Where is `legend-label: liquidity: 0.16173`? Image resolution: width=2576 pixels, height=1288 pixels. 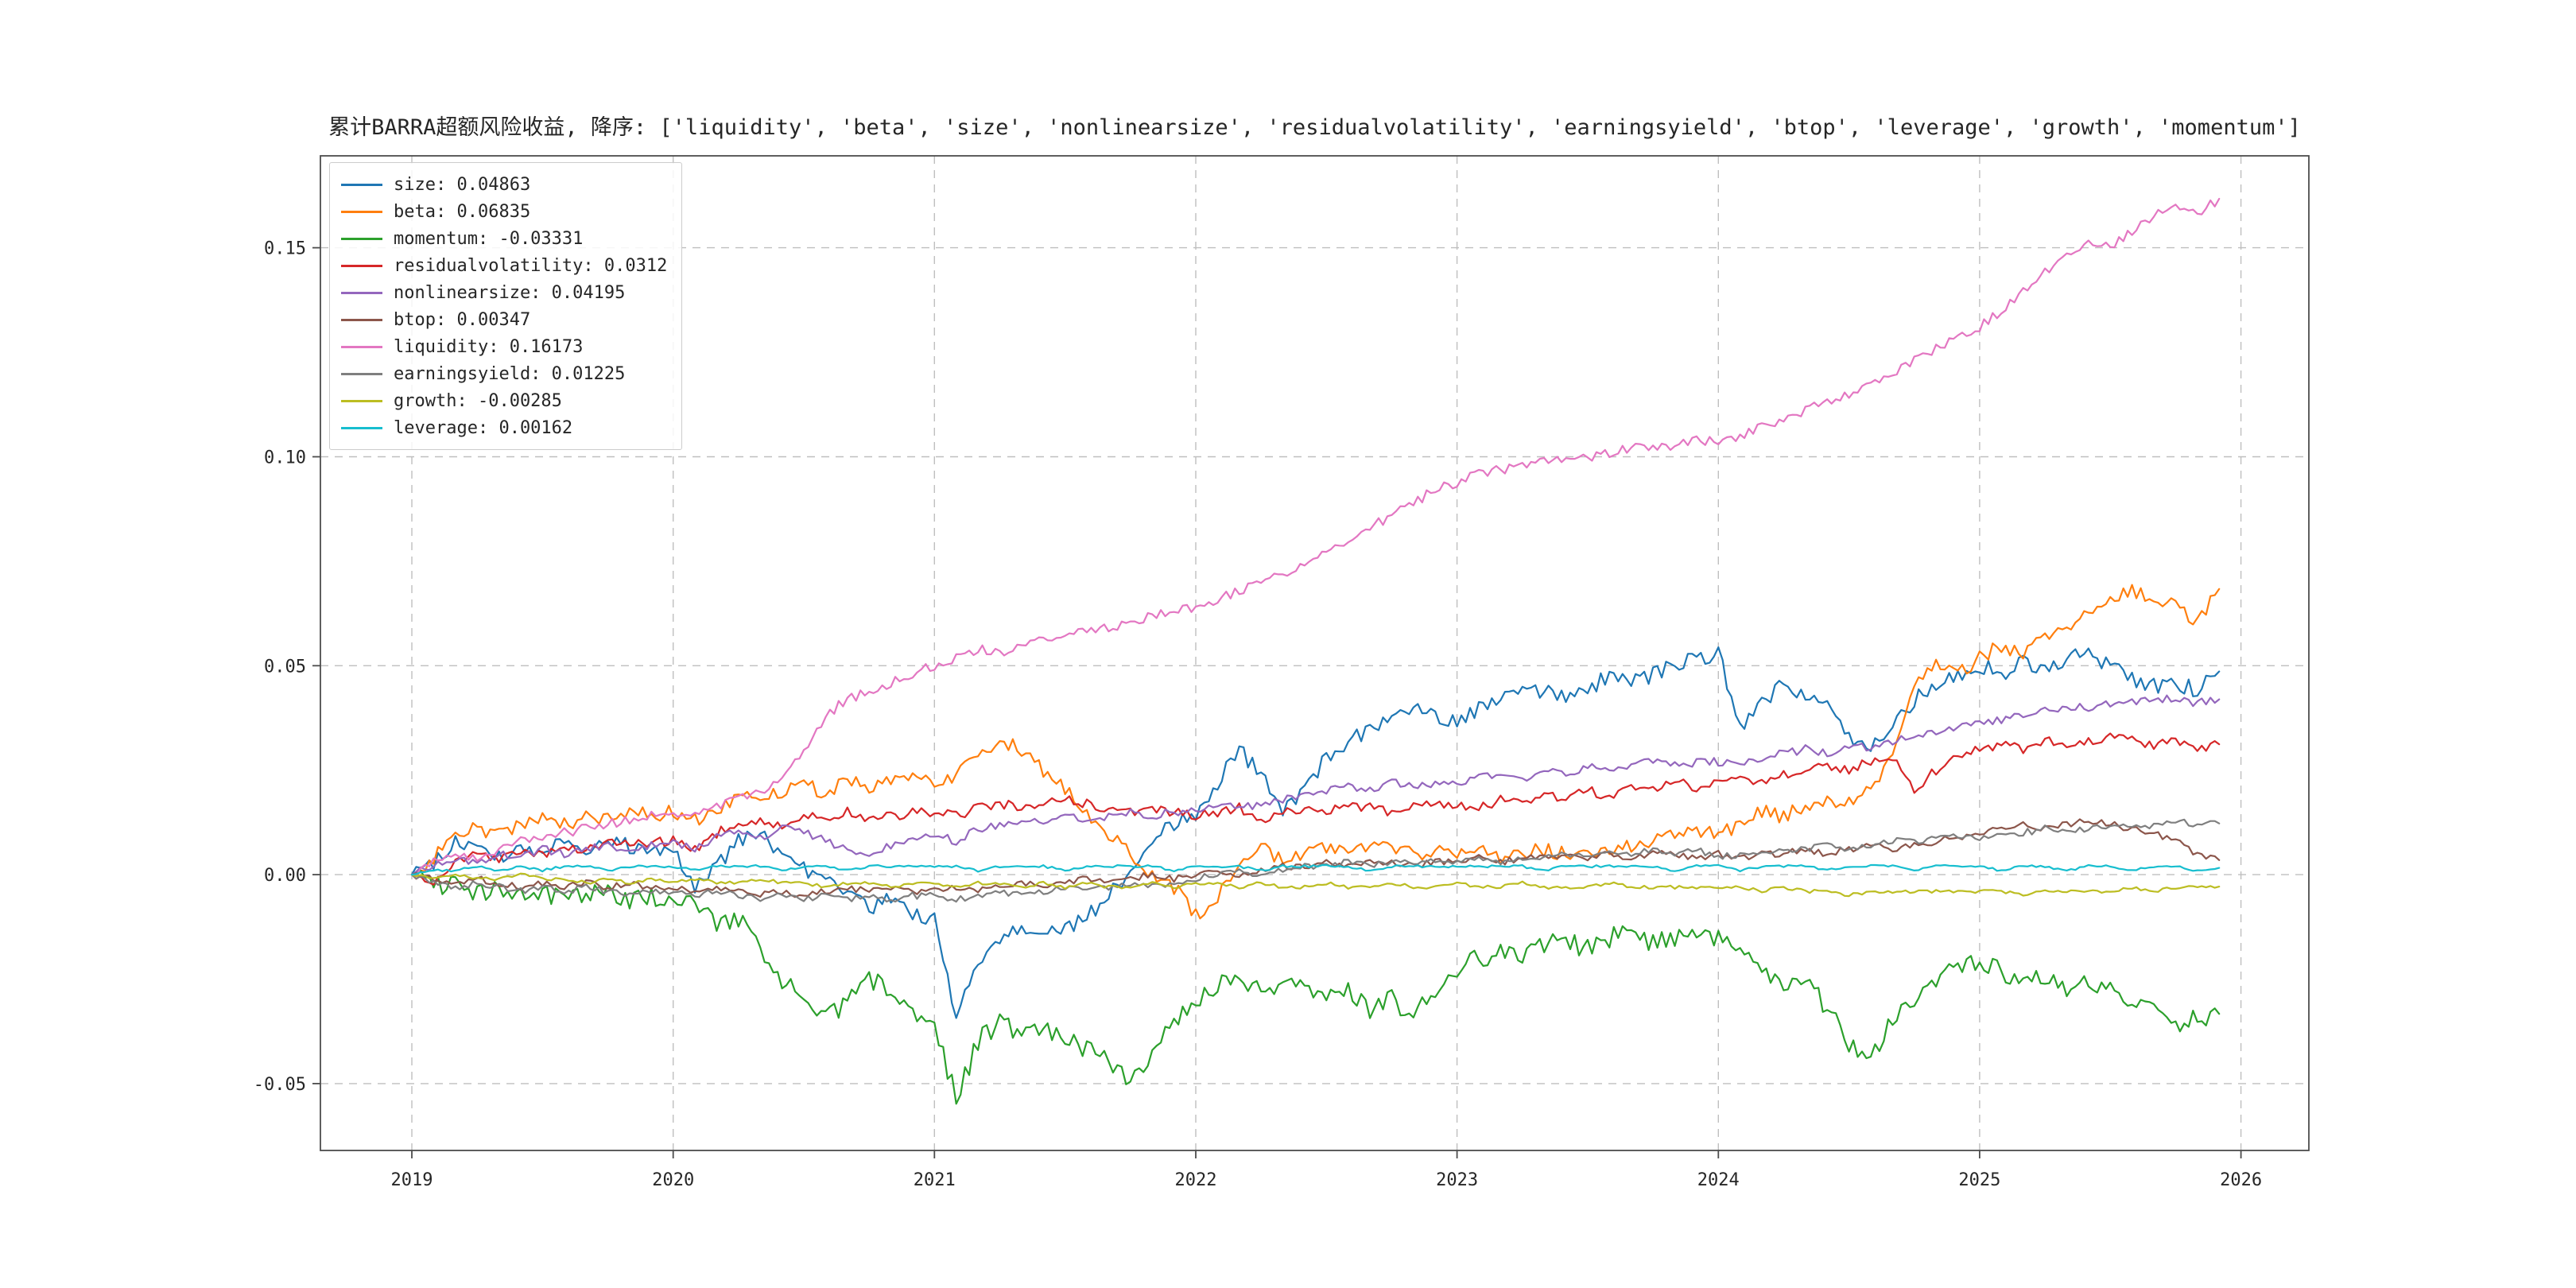
legend-label: liquidity: 0.16173 is located at coordinates (489, 346).